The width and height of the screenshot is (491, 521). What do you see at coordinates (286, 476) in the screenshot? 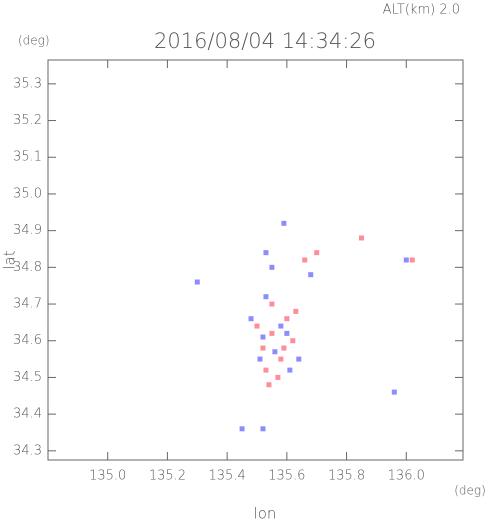
I see `x-tick-label: 135.6` at bounding box center [286, 476].